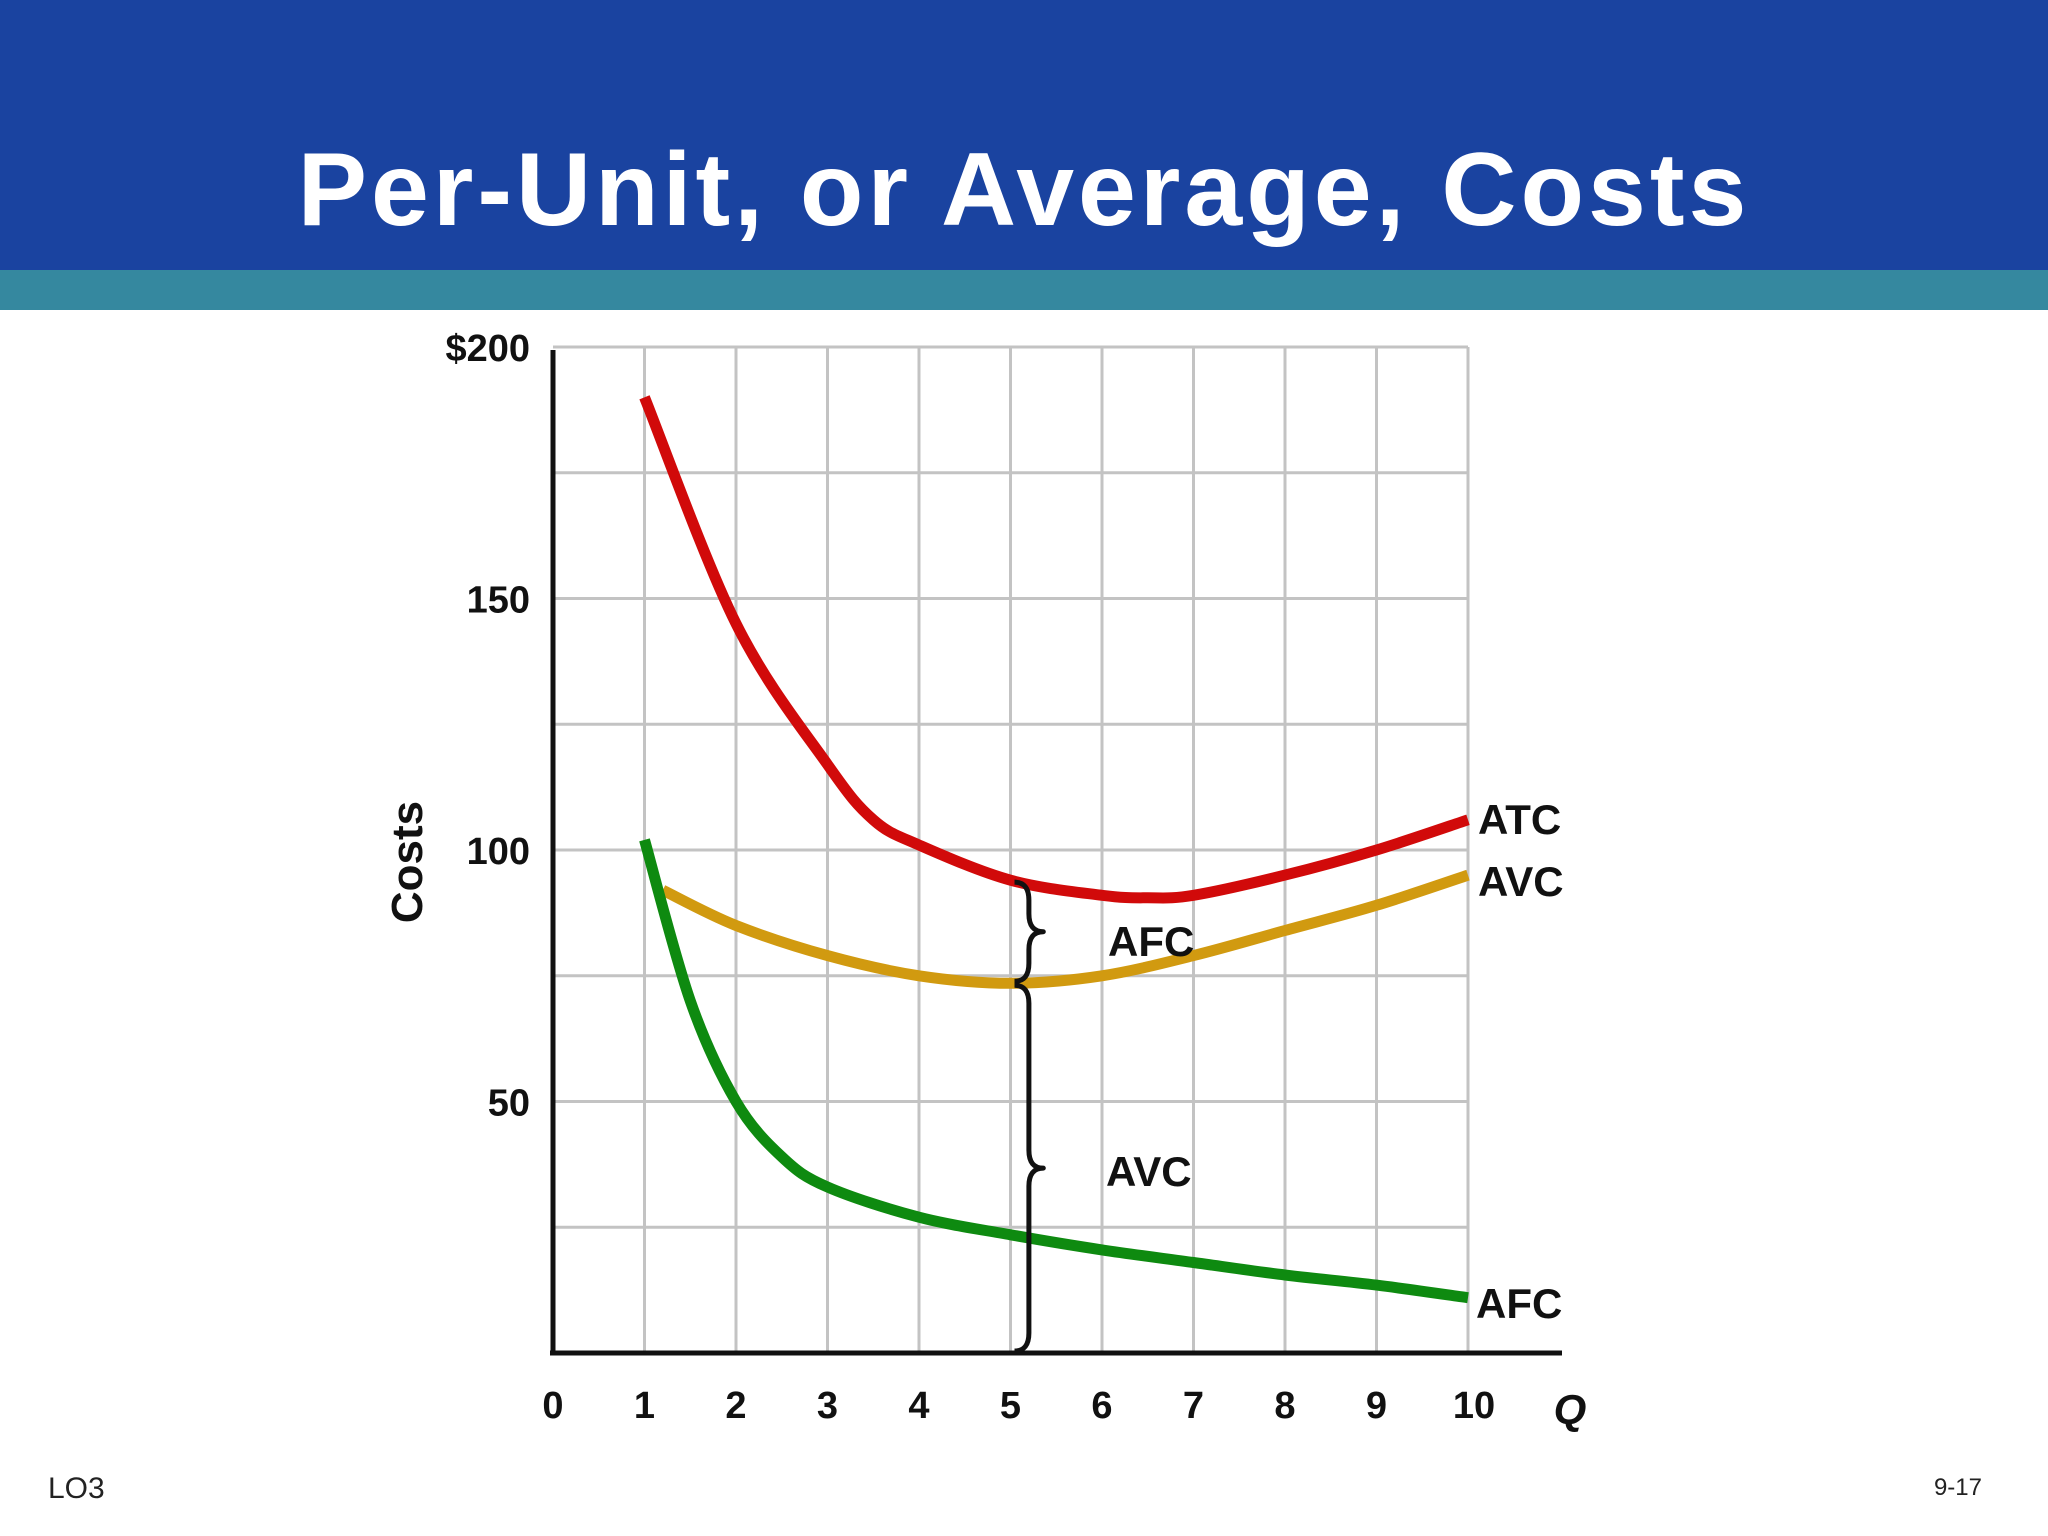  I want to click on afc-brace, so click(1030, 931).